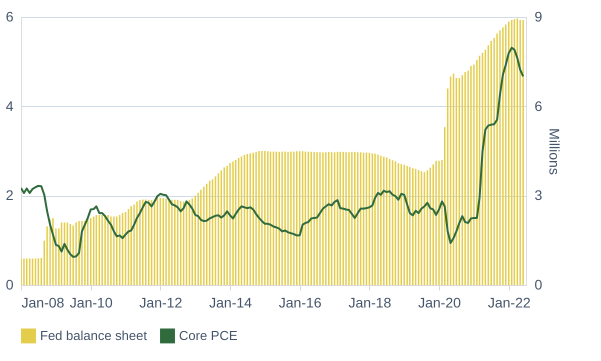 The height and width of the screenshot is (361, 601). What do you see at coordinates (554, 151) in the screenshot?
I see `y2-axis-title: Millions` at bounding box center [554, 151].